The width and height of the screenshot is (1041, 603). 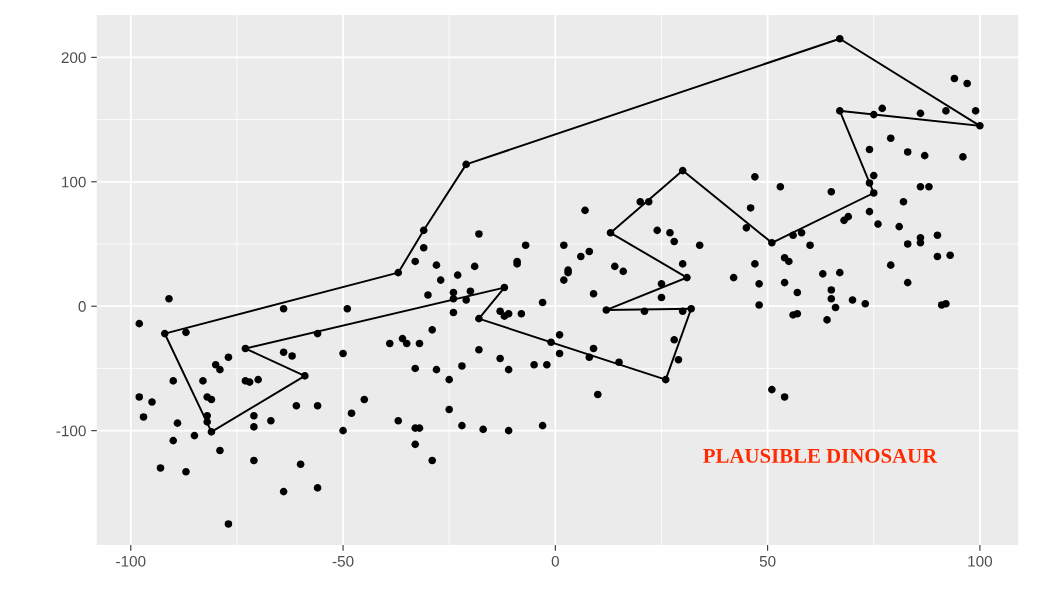 I want to click on x-tick-label: -100, so click(x=131, y=561).